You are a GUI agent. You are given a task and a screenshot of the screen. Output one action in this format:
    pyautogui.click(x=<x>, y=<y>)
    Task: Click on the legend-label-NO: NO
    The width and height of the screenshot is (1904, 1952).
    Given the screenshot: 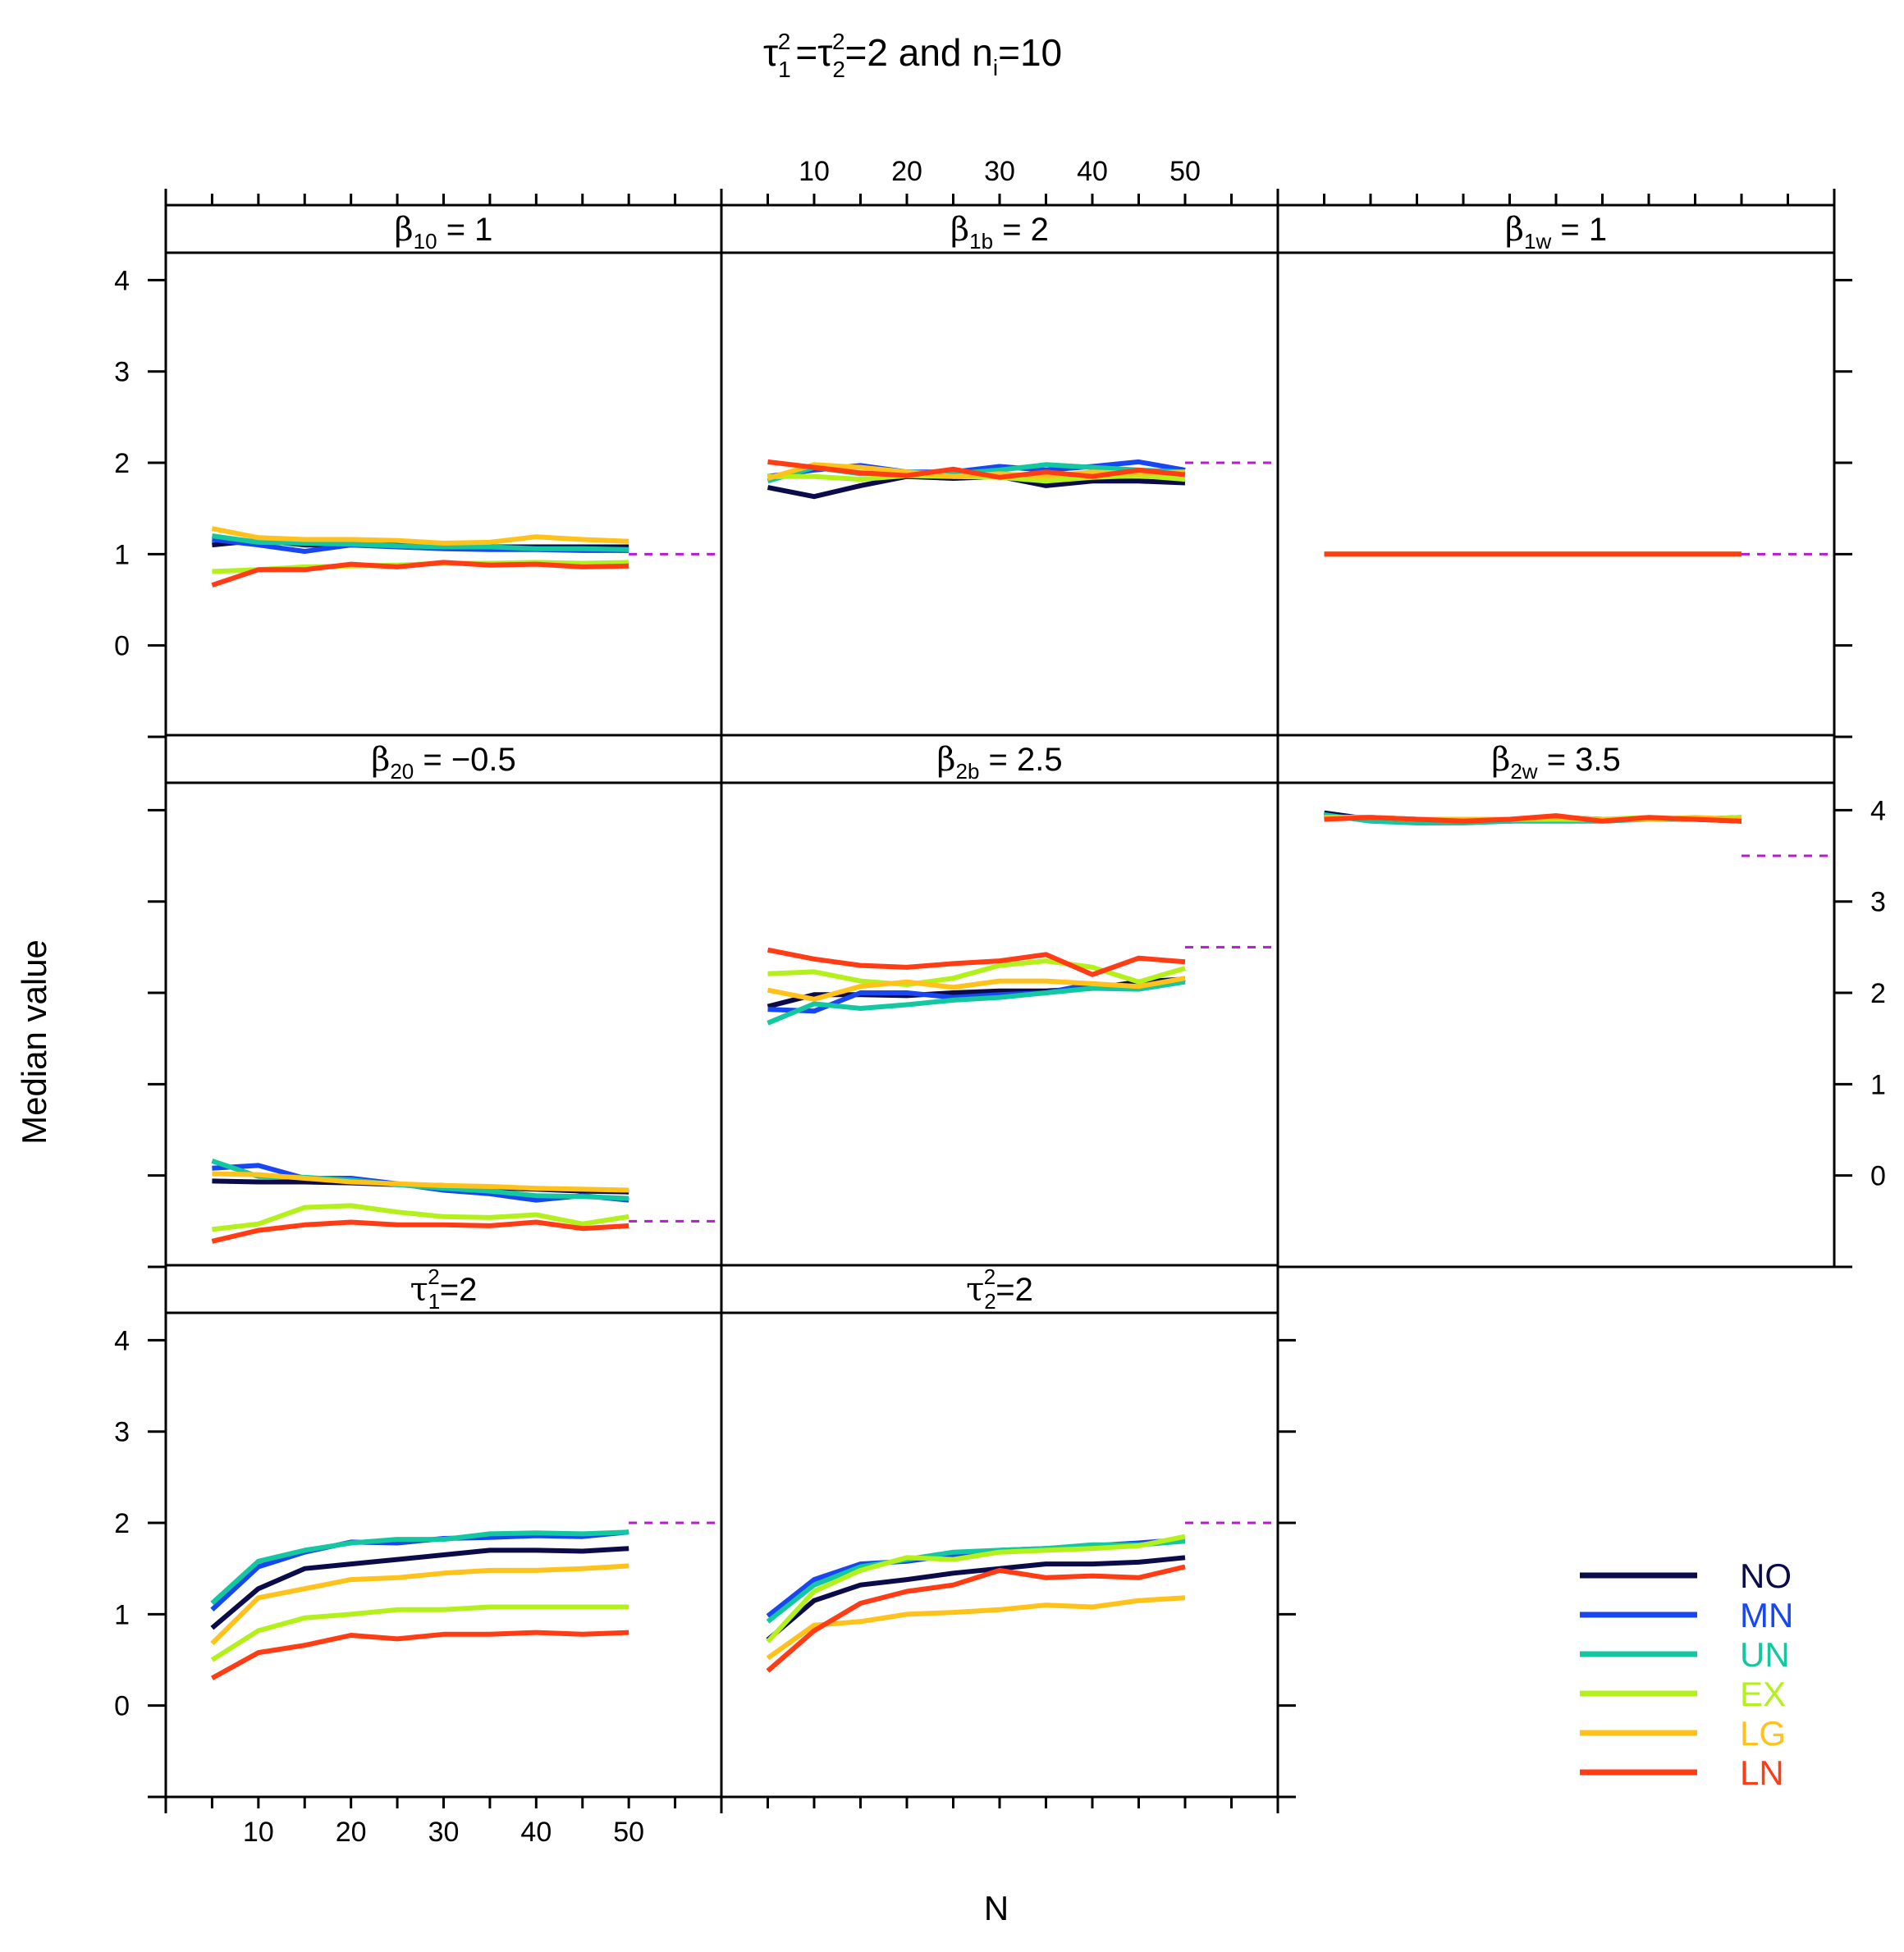 What is the action you would take?
    pyautogui.click(x=1766, y=1576)
    